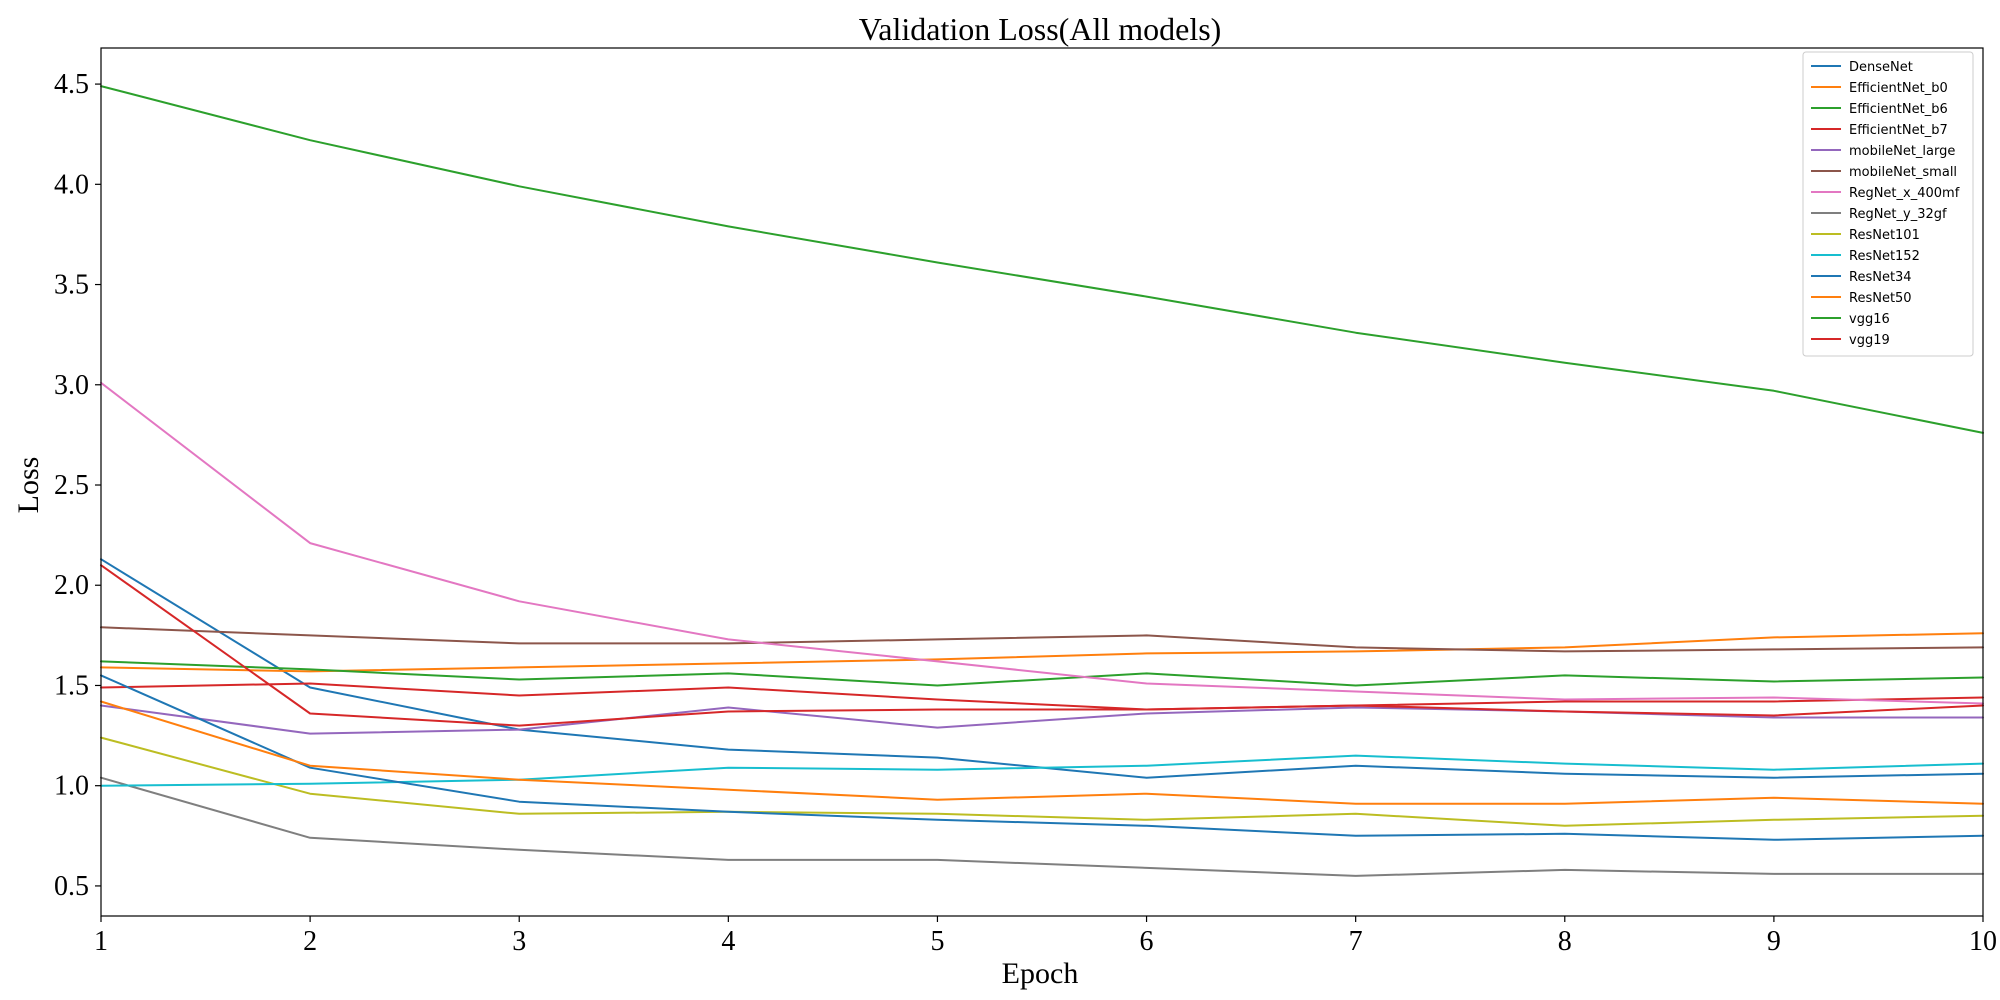  What do you see at coordinates (71, 485) in the screenshot?
I see `y-tick-label: 2.5` at bounding box center [71, 485].